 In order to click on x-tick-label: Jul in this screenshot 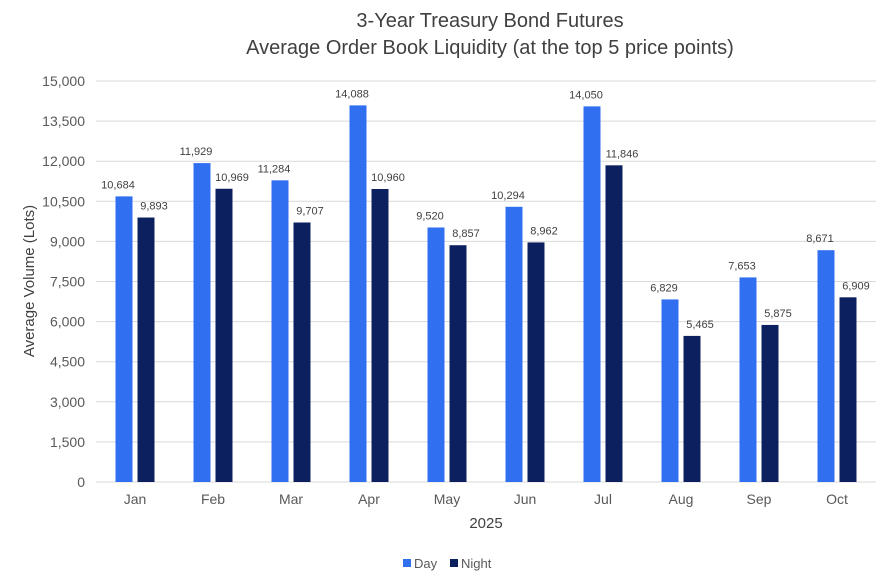, I will do `click(603, 499)`.